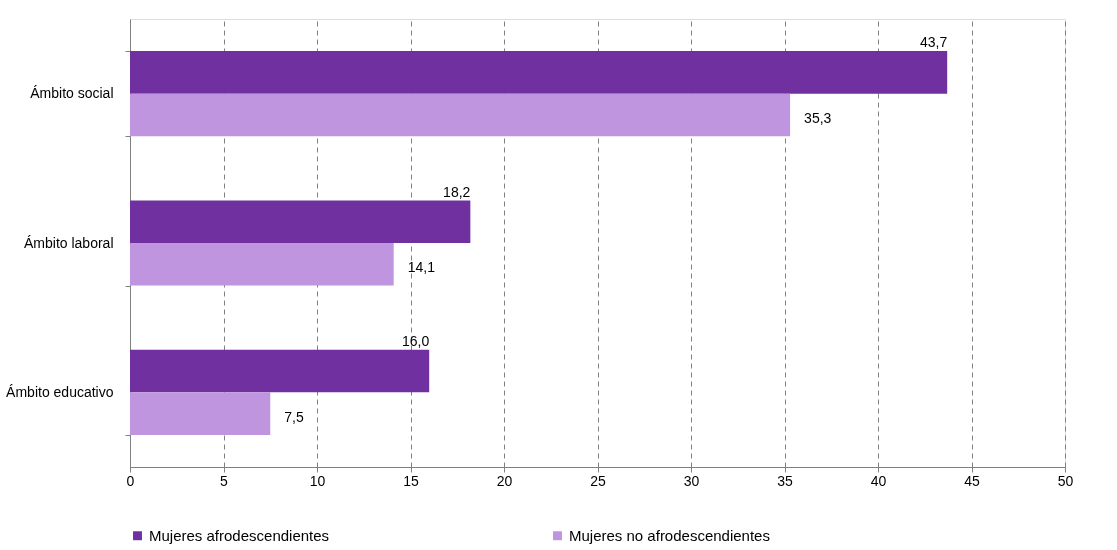  Describe the element at coordinates (294, 416) in the screenshot. I see `data-label: 7,5` at that location.